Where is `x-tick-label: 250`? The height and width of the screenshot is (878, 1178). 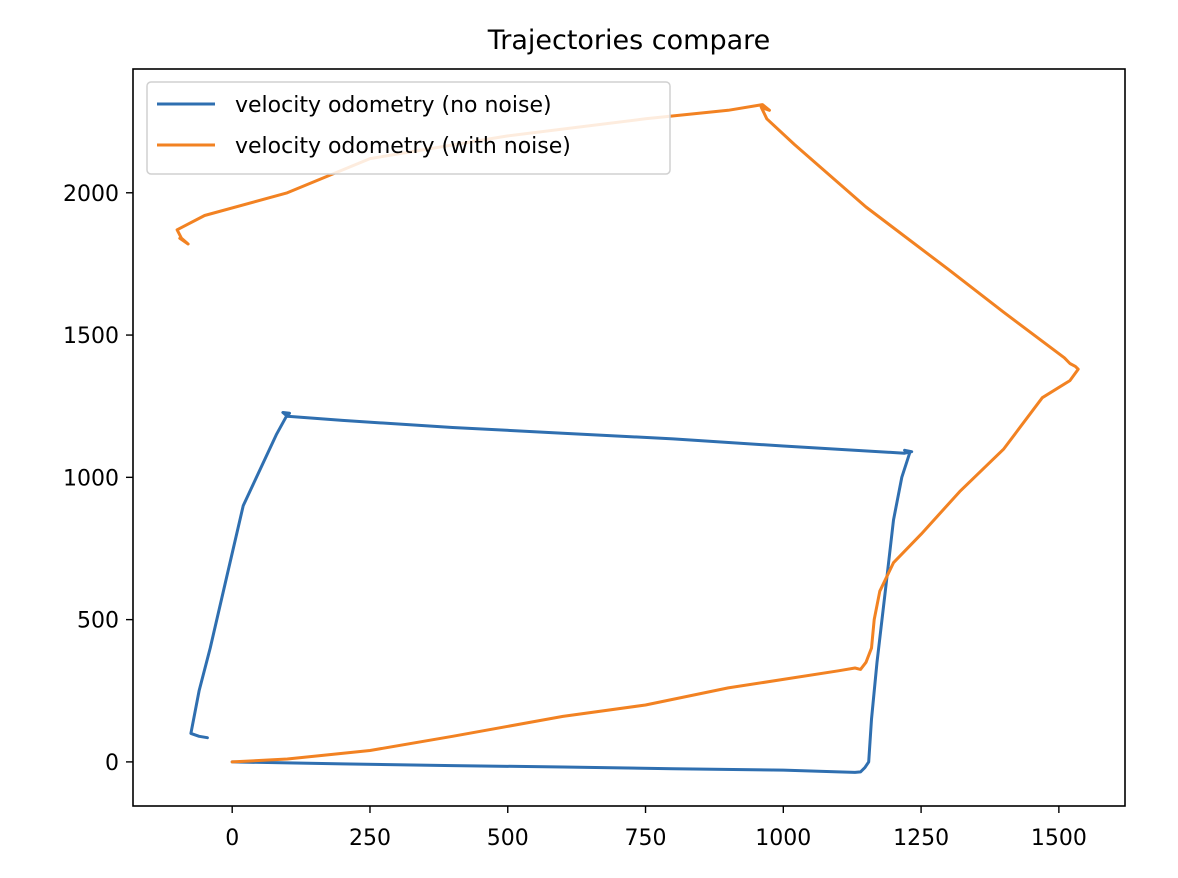
x-tick-label: 250 is located at coordinates (370, 838).